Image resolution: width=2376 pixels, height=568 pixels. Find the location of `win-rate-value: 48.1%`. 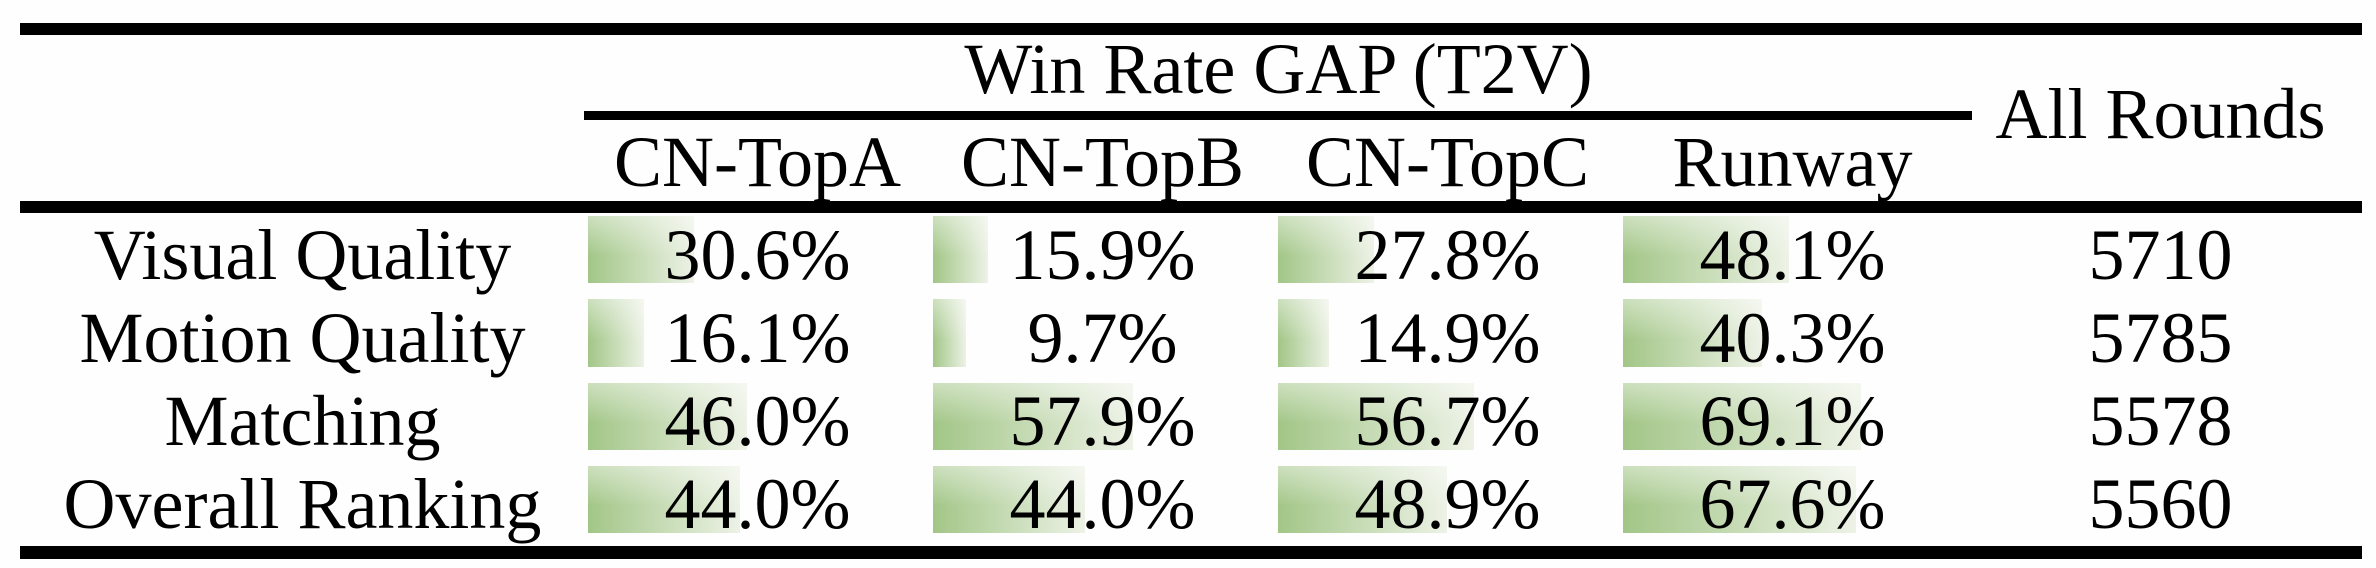

win-rate-value: 48.1% is located at coordinates (1792, 254).